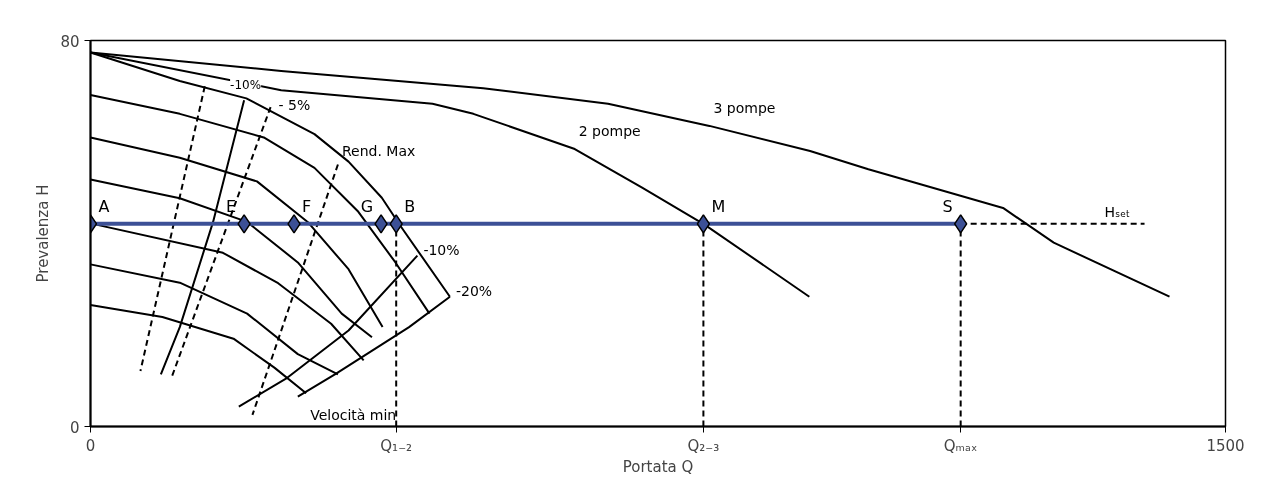 The height and width of the screenshot is (493, 1287). What do you see at coordinates (367, 206) in the screenshot?
I see `data-label: G` at bounding box center [367, 206].